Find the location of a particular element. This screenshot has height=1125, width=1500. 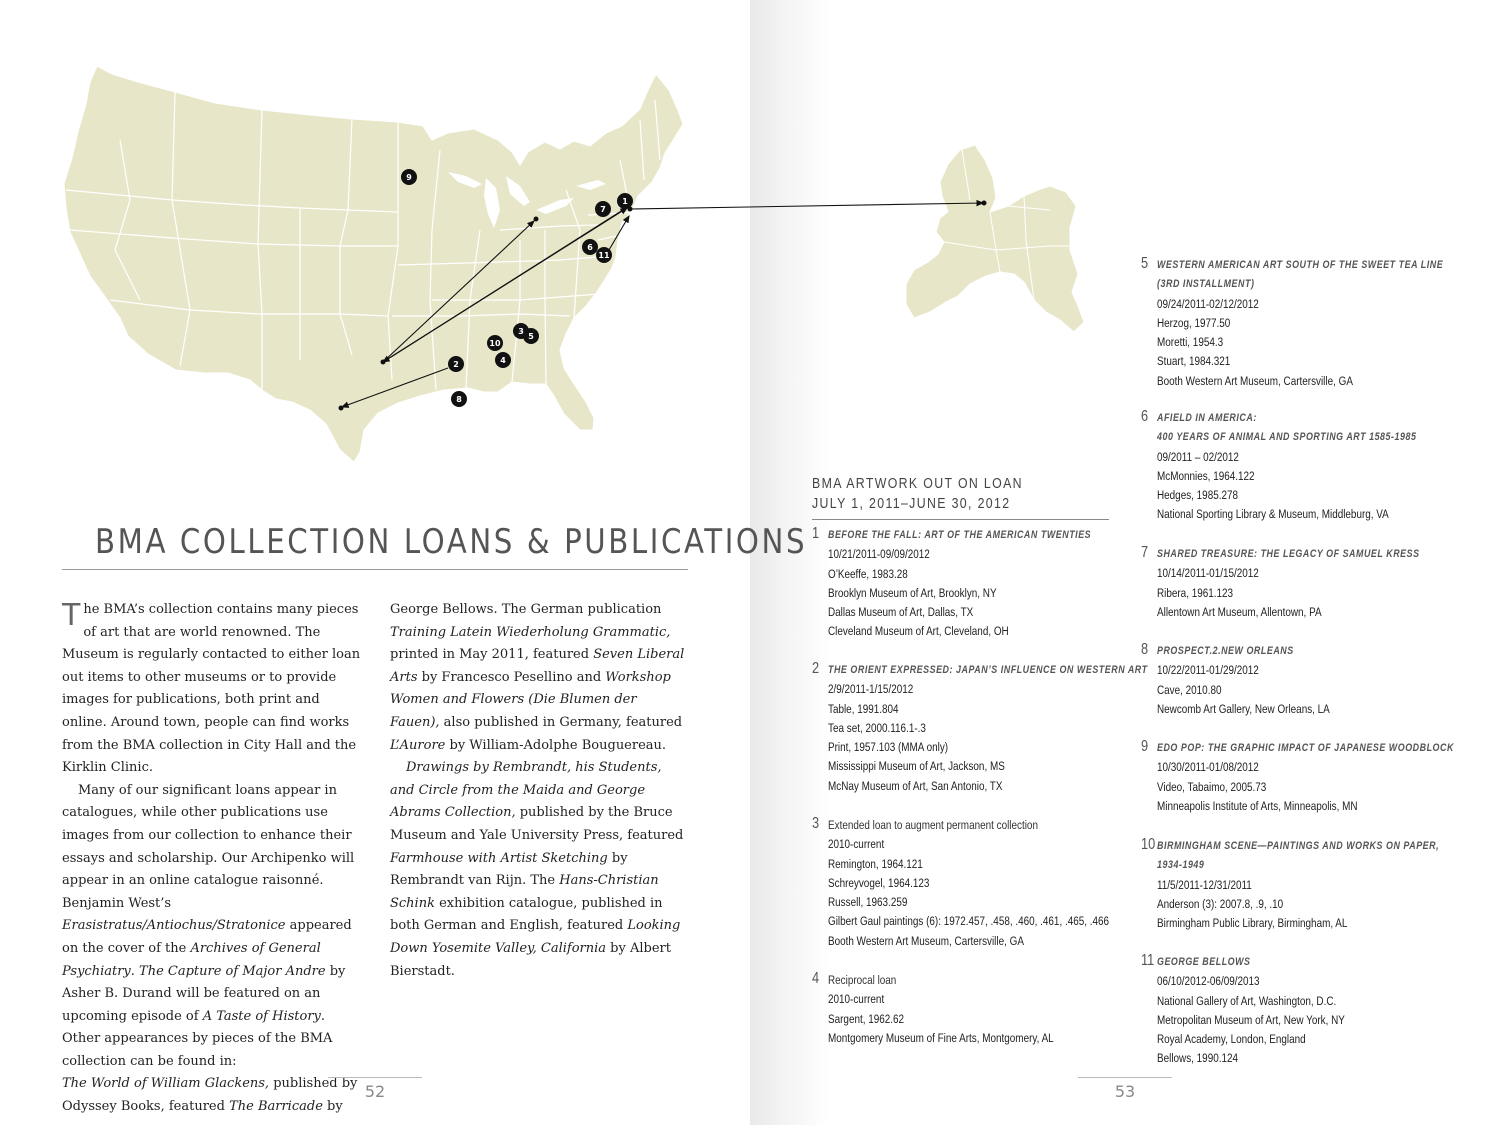

svg-text: 4 is located at coordinates (503, 360).